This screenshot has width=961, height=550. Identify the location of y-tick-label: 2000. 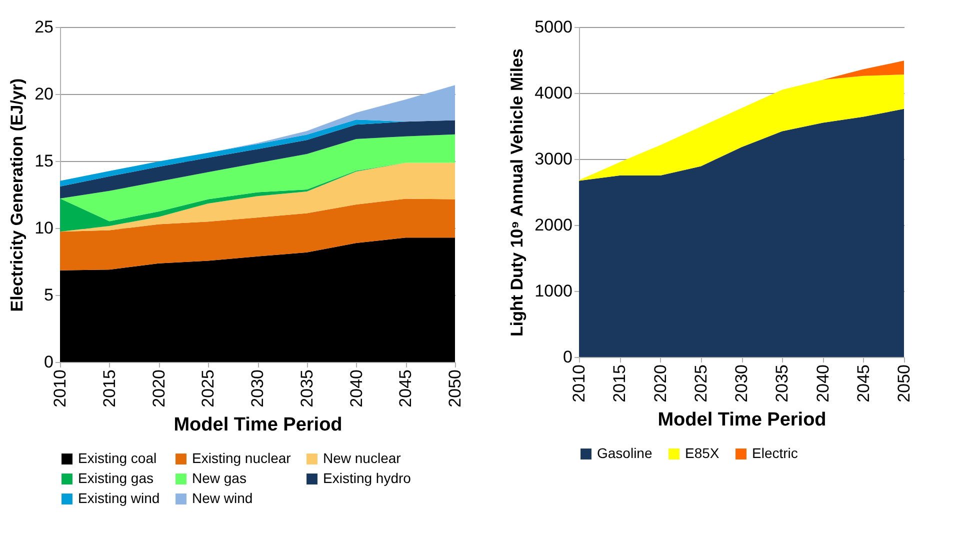
(553, 225).